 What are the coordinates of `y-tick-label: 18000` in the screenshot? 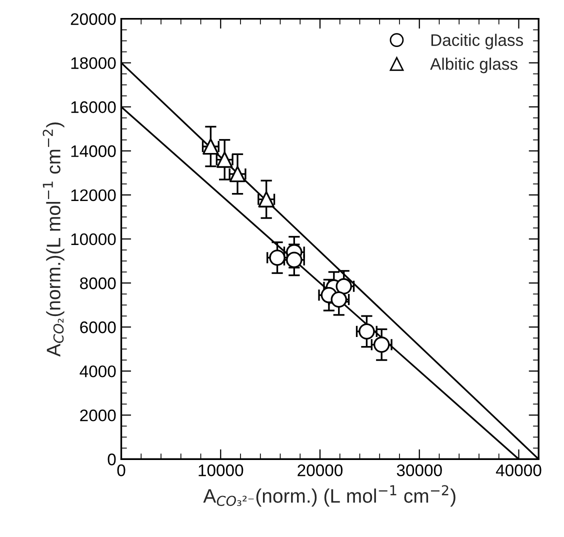 It's located at (93, 63).